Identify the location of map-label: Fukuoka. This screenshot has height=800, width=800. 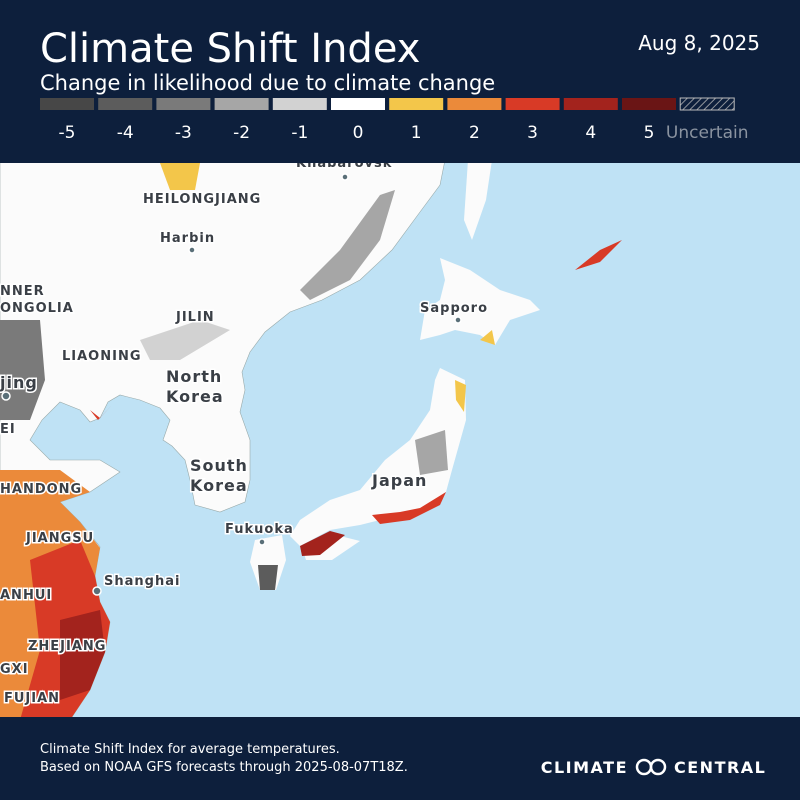
(259, 529).